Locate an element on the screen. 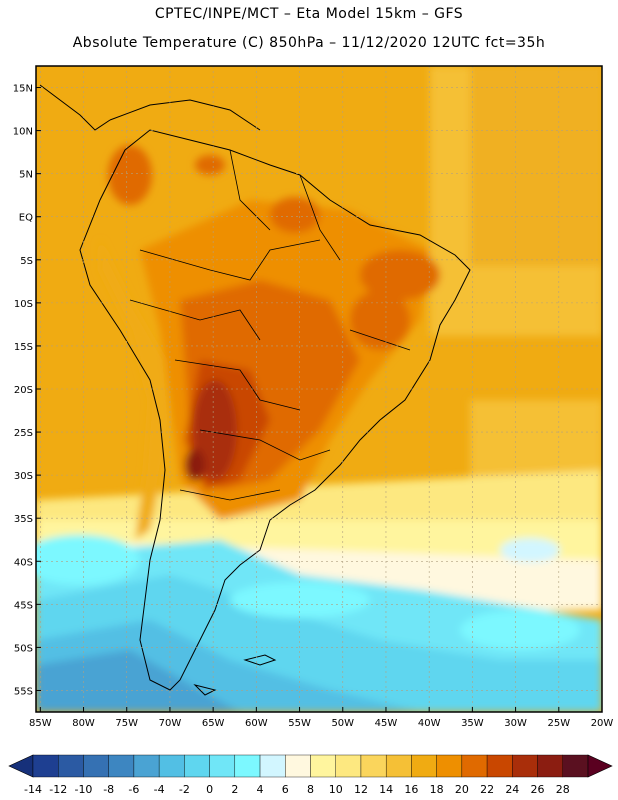 This screenshot has height=800, width=618. colorbar-label: 16 is located at coordinates (411, 789).